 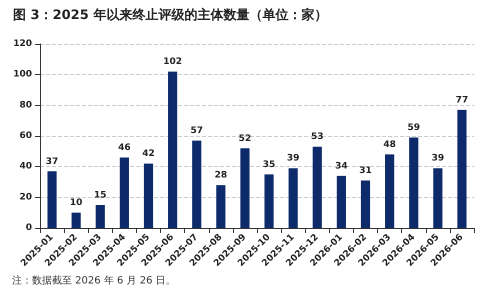 I want to click on data-label: 37, so click(x=52, y=161).